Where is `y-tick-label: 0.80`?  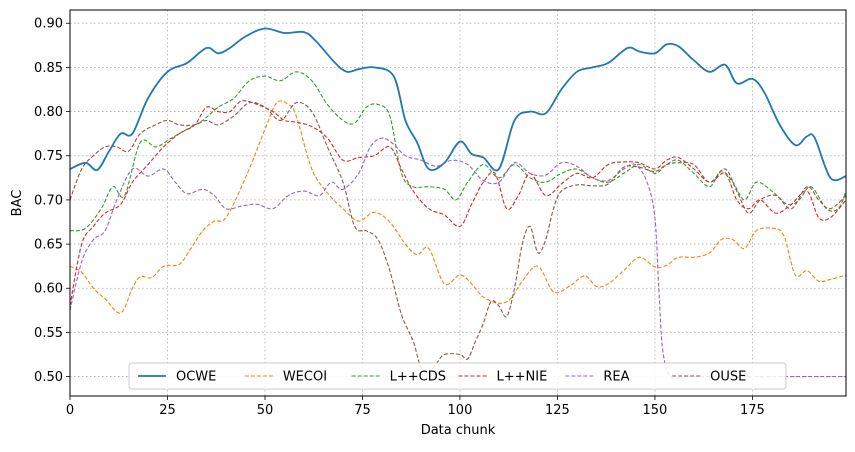 y-tick-label: 0.80 is located at coordinates (48, 112).